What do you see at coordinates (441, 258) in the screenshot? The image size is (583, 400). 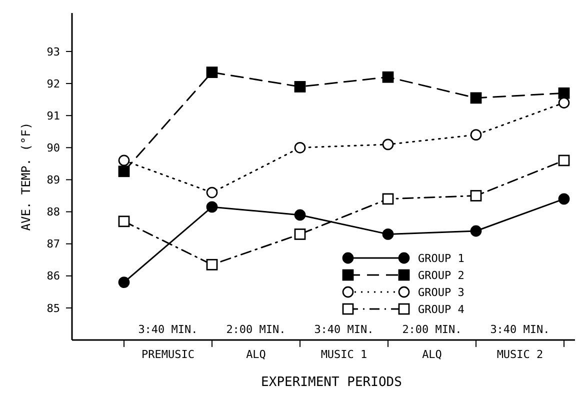 I see `legend-label: GROUP 1` at bounding box center [441, 258].